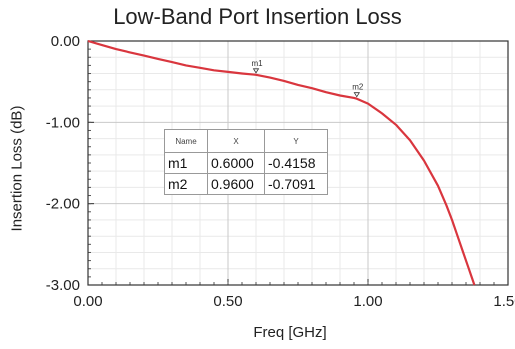 The image size is (515, 349). I want to click on x-axis-label: Freq [GHz], so click(290, 332).